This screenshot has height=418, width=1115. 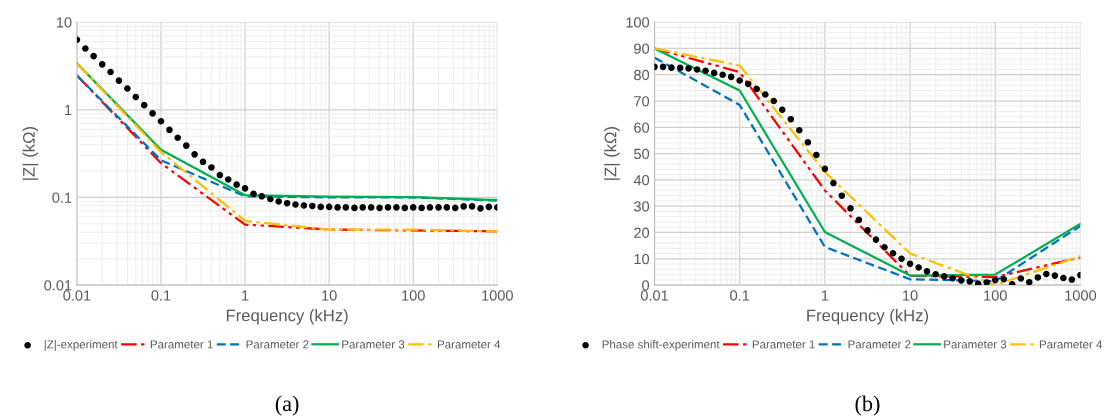 What do you see at coordinates (867, 405) in the screenshot?
I see `text: (b)` at bounding box center [867, 405].